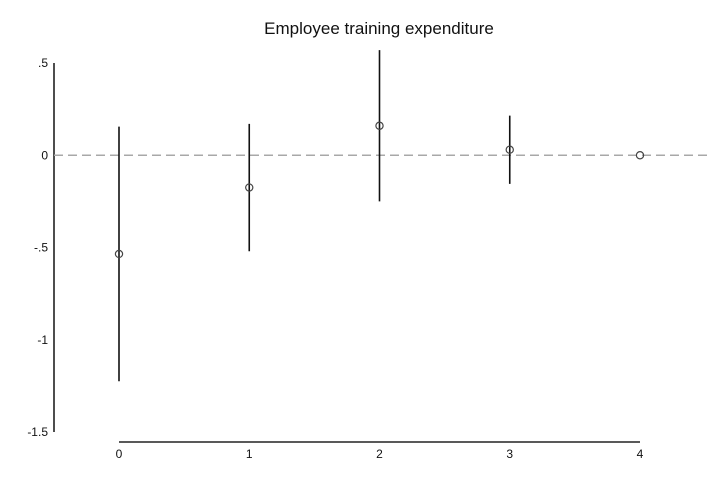 The width and height of the screenshot is (723, 482). Describe the element at coordinates (41, 248) in the screenshot. I see `y-tick-label: -.5` at that location.